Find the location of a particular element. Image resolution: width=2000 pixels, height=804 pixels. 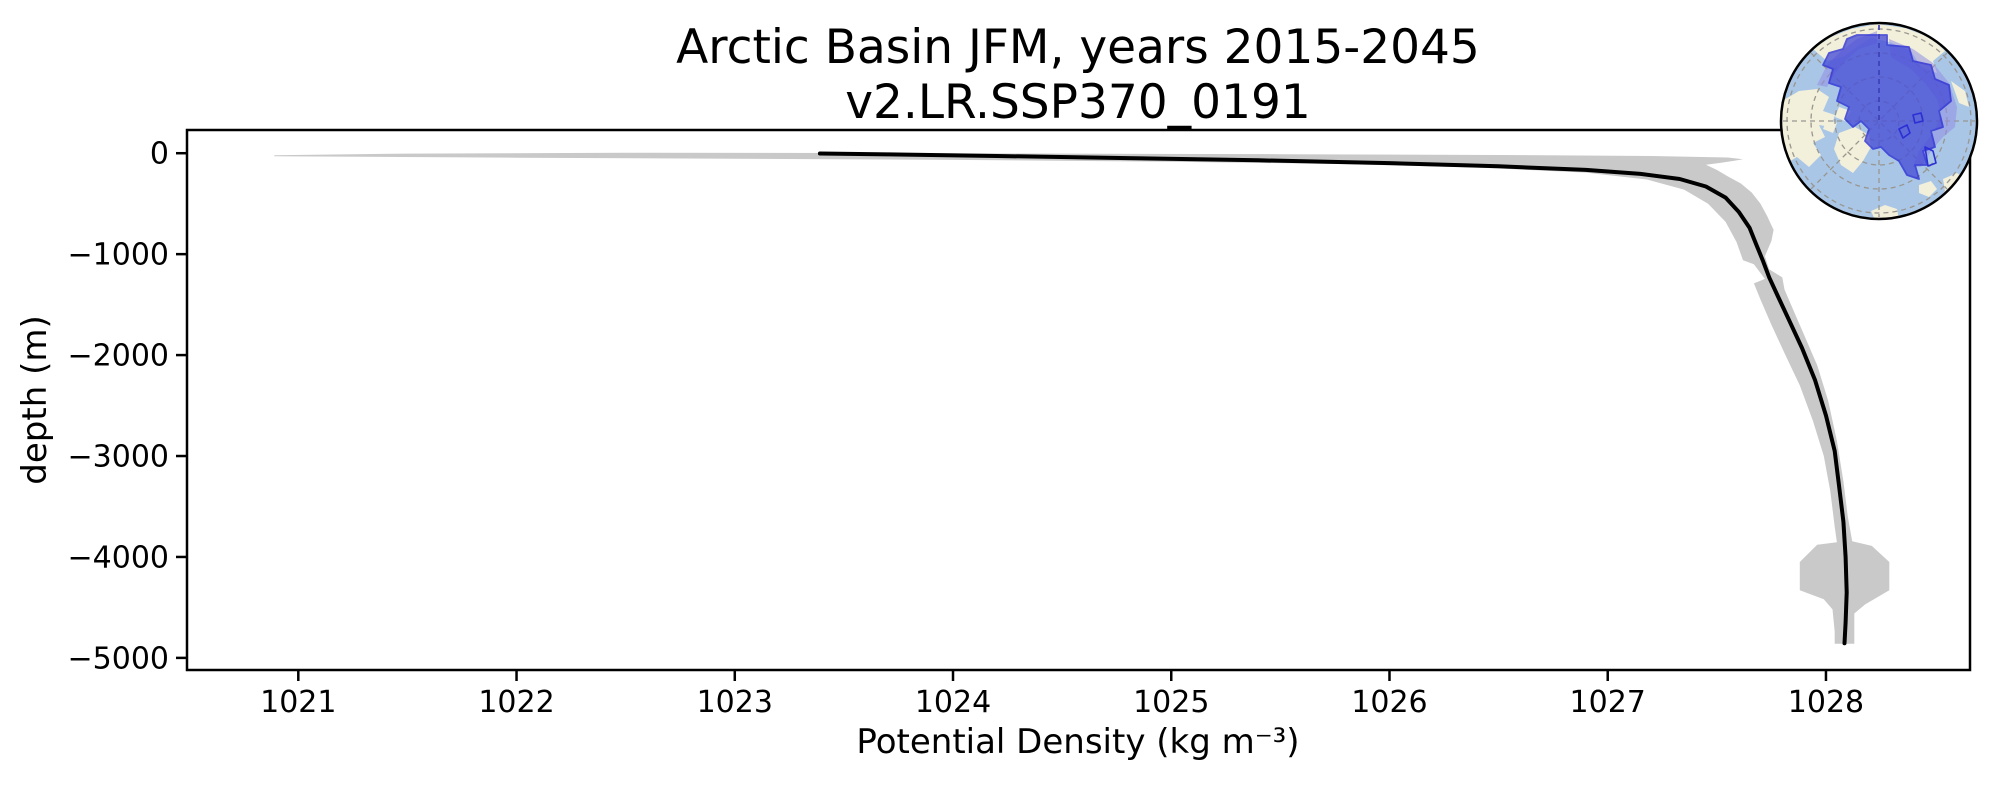

x-tick-label: 1027 is located at coordinates (1608, 702).